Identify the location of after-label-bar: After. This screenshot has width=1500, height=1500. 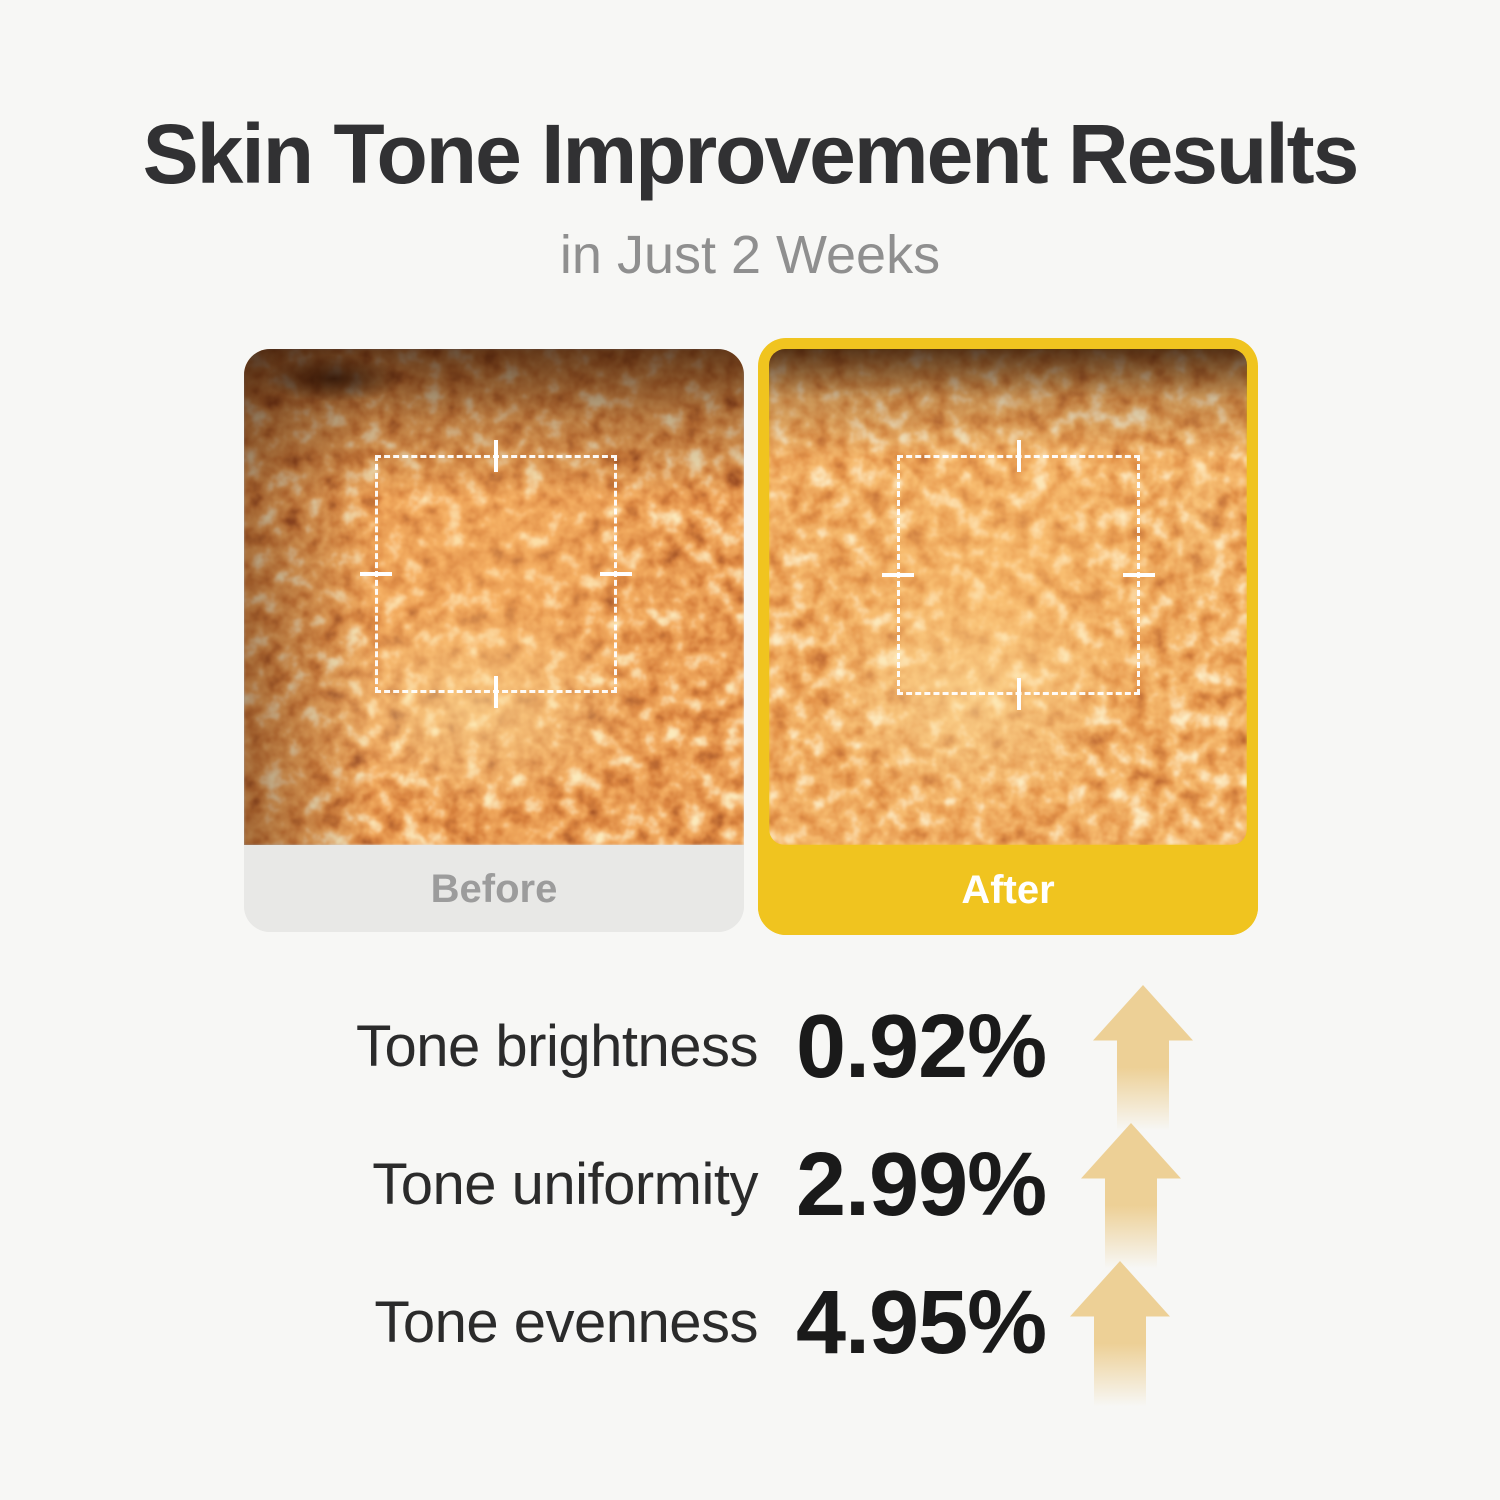
(1008, 890).